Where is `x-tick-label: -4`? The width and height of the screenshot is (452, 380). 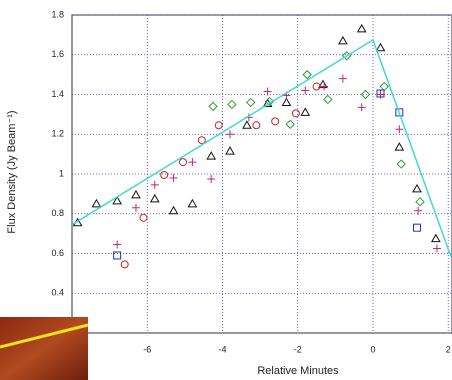 x-tick-label: -4 is located at coordinates (222, 349).